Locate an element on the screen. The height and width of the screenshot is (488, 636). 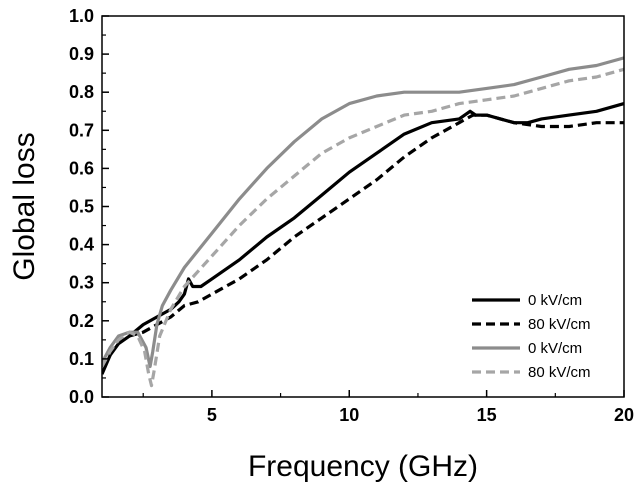
legend-label-3: 0 kV/cm is located at coordinates (555, 348).